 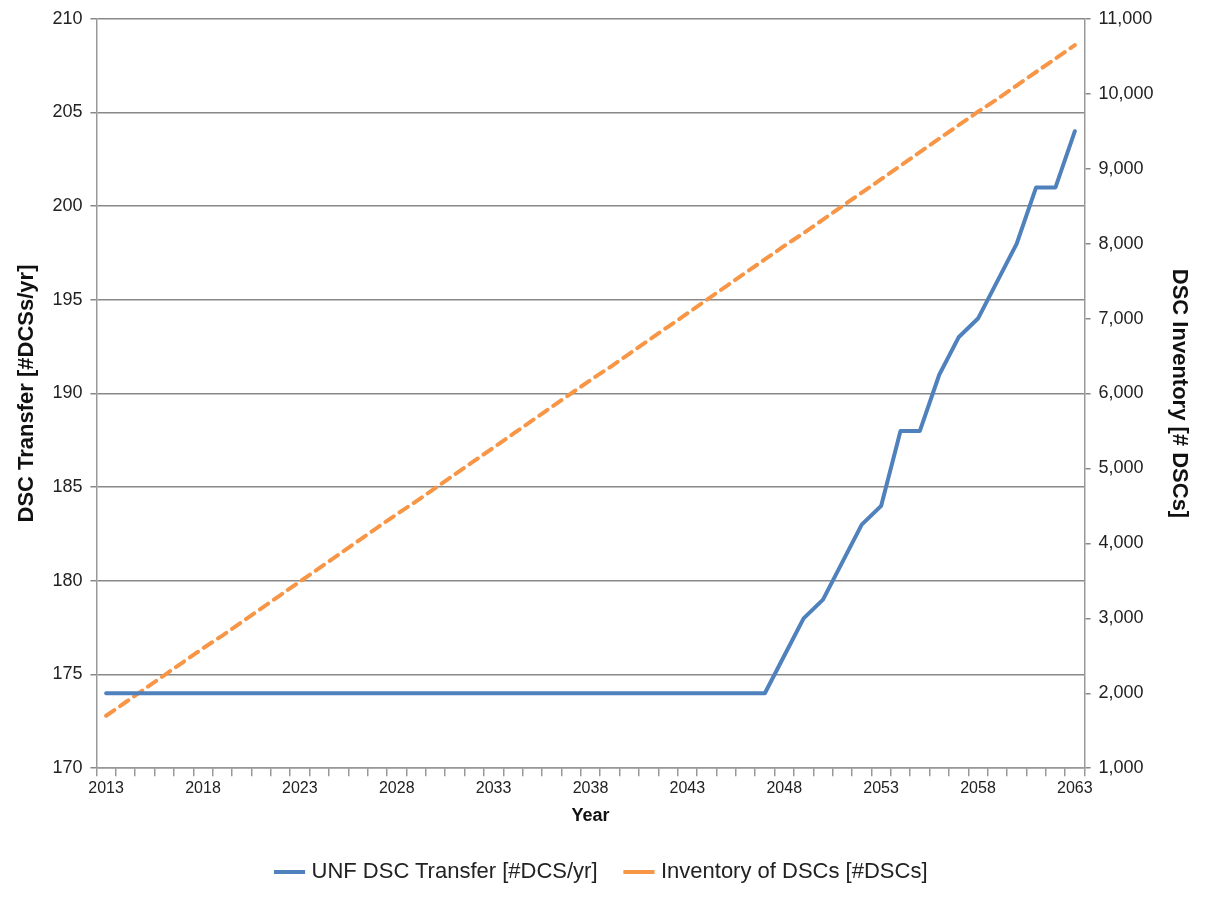 I want to click on x-tick-label: 2063, so click(x=1075, y=788).